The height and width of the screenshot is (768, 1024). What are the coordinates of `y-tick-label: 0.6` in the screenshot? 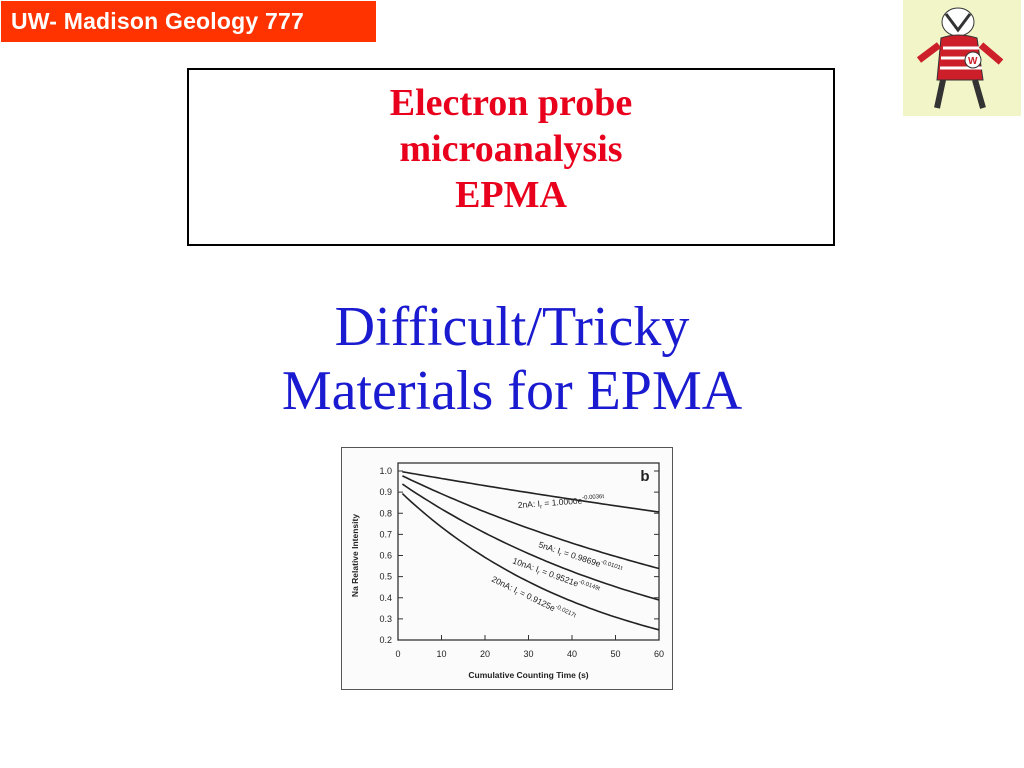 It's located at (385, 556).